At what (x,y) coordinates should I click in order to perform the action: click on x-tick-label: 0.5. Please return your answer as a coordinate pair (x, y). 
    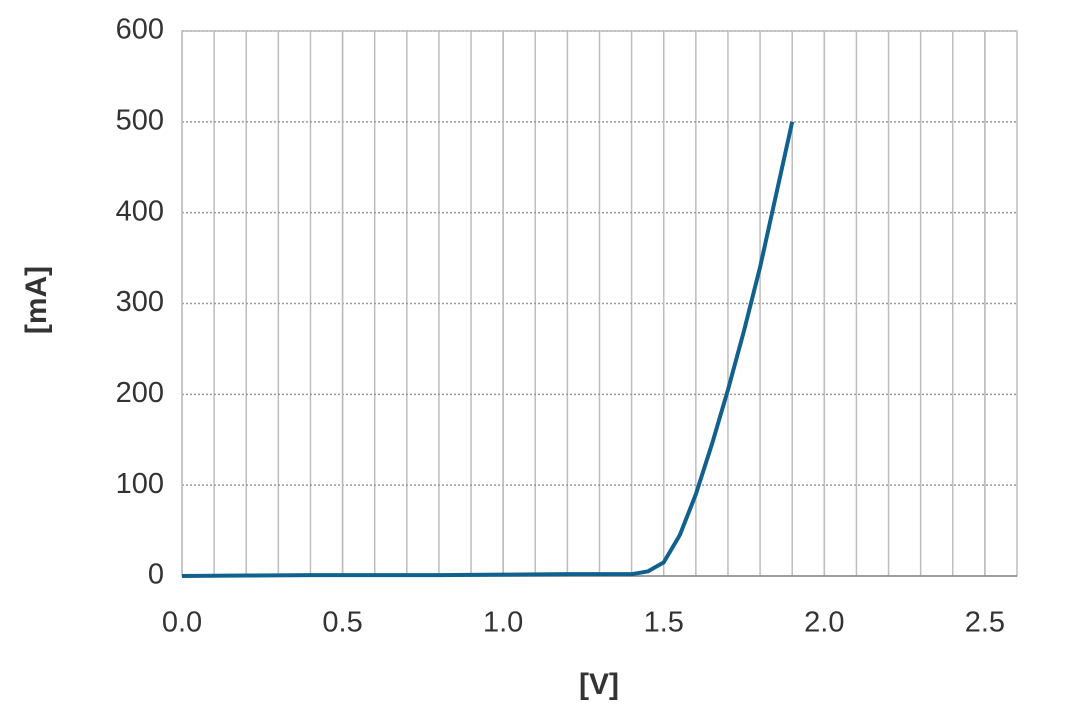
    Looking at the image, I should click on (342, 623).